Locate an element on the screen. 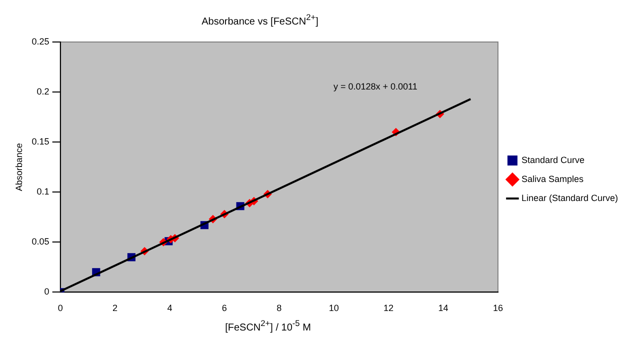  legend-label: Saliva Samples is located at coordinates (552, 179).